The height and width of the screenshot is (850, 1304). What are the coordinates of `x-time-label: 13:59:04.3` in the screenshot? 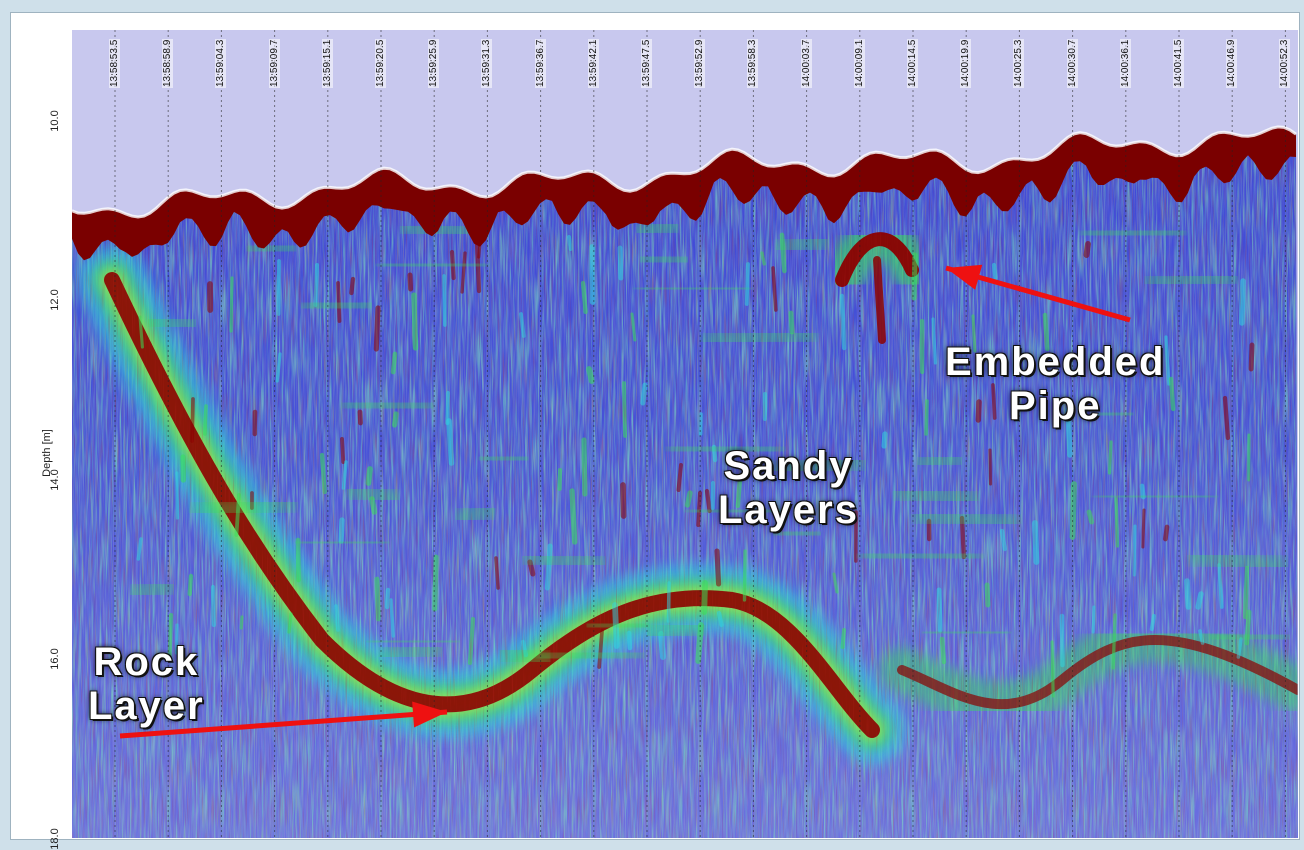 It's located at (220, 63).